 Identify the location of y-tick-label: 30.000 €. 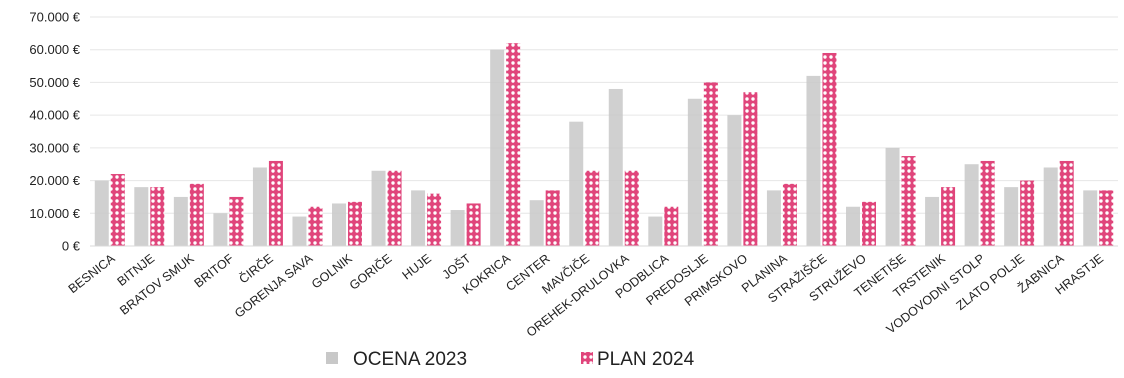
(54, 147).